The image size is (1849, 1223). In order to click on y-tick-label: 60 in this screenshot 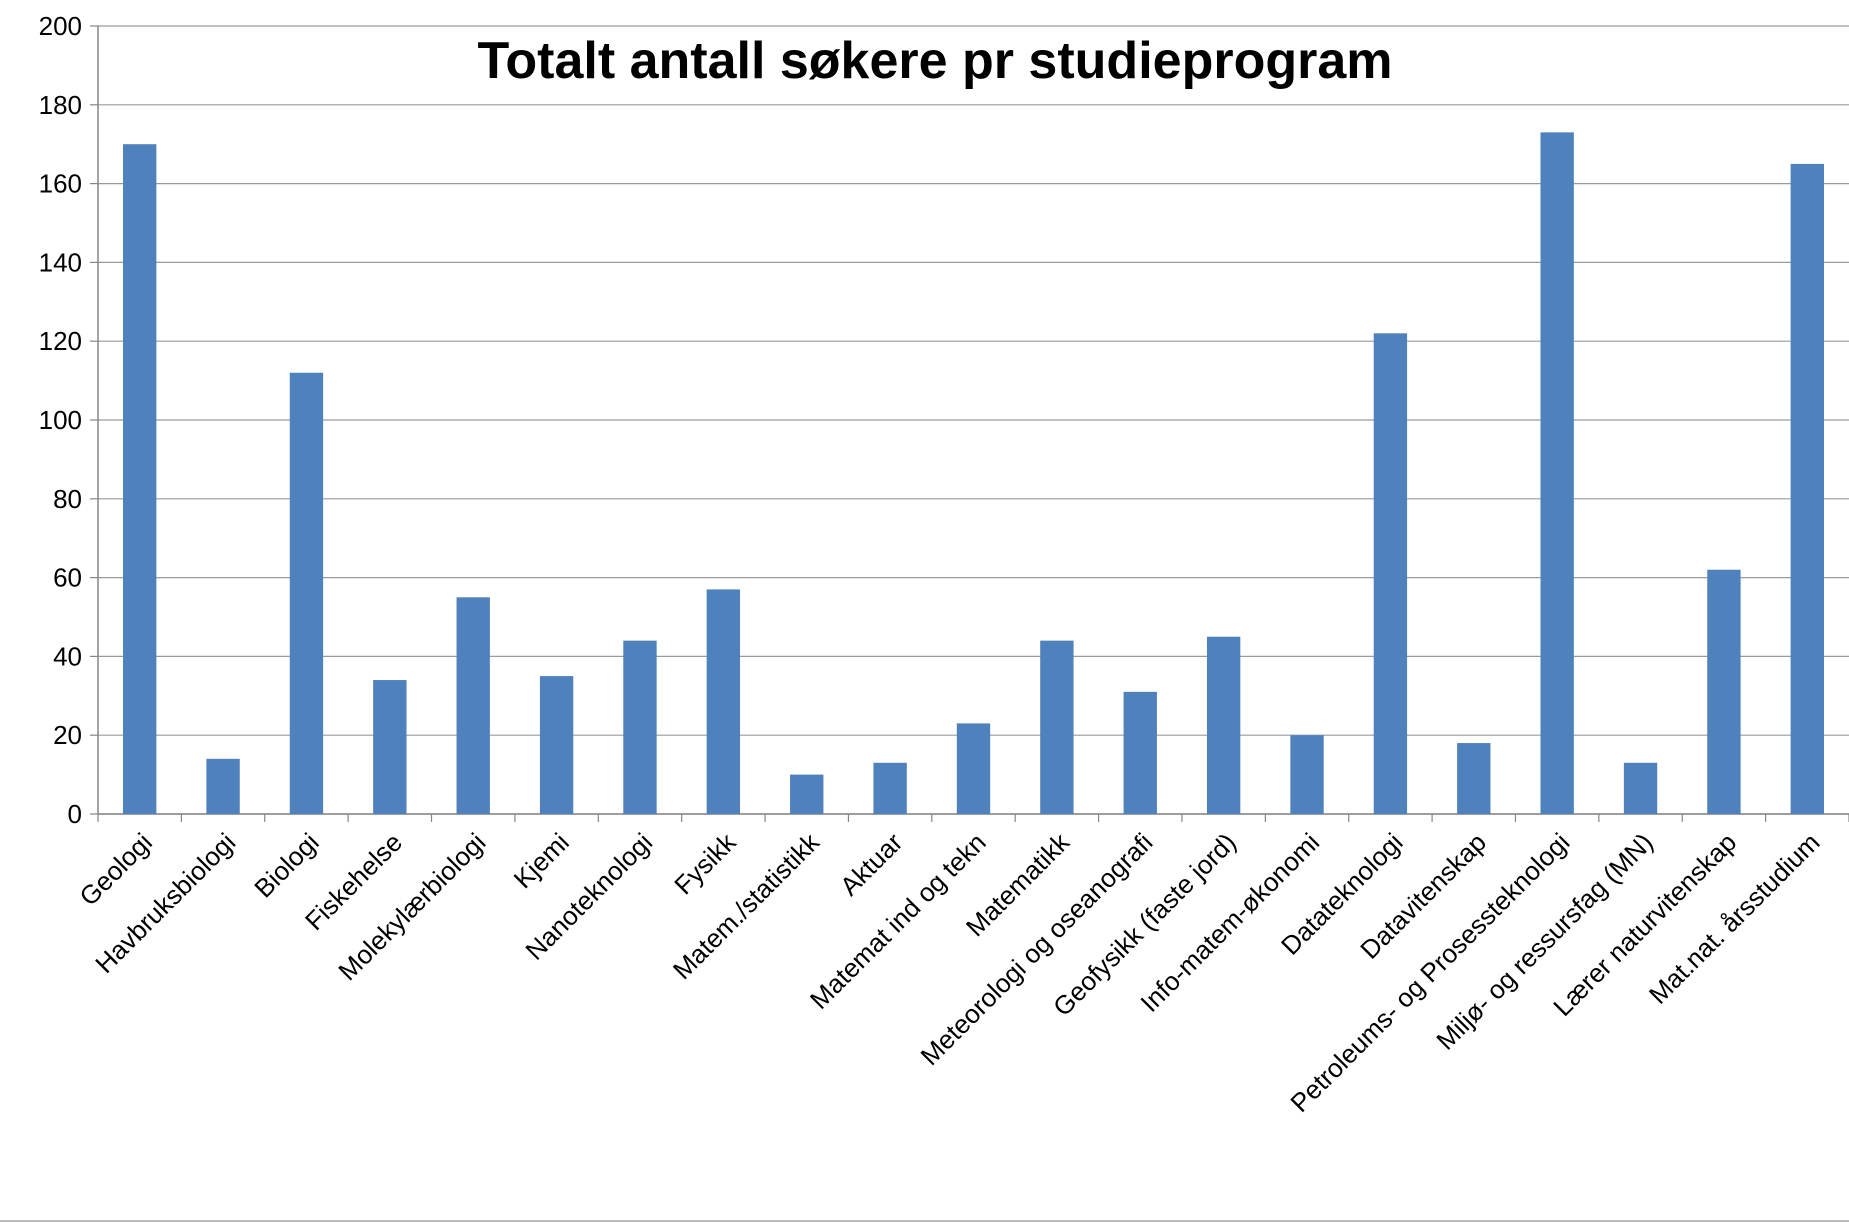, I will do `click(67, 578)`.